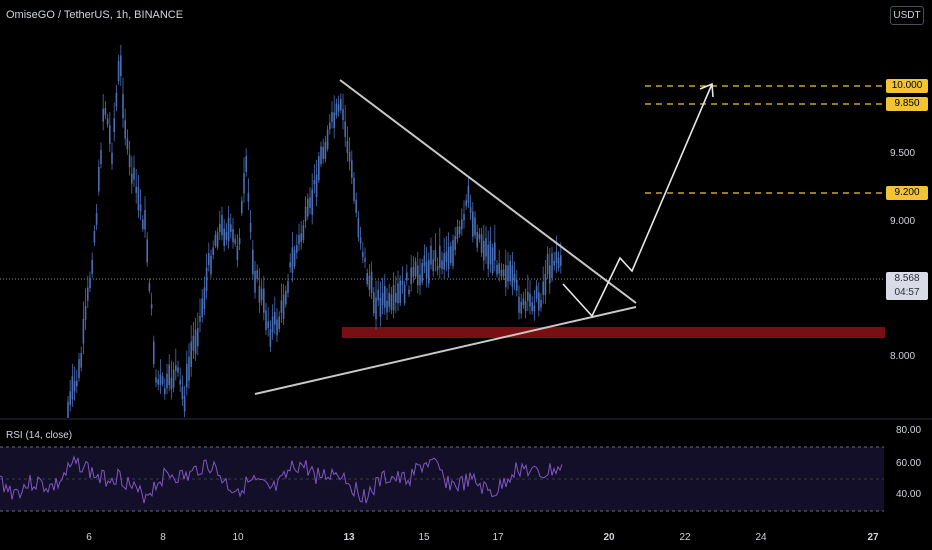 The width and height of the screenshot is (932, 550). I want to click on time-tick: 20, so click(609, 537).